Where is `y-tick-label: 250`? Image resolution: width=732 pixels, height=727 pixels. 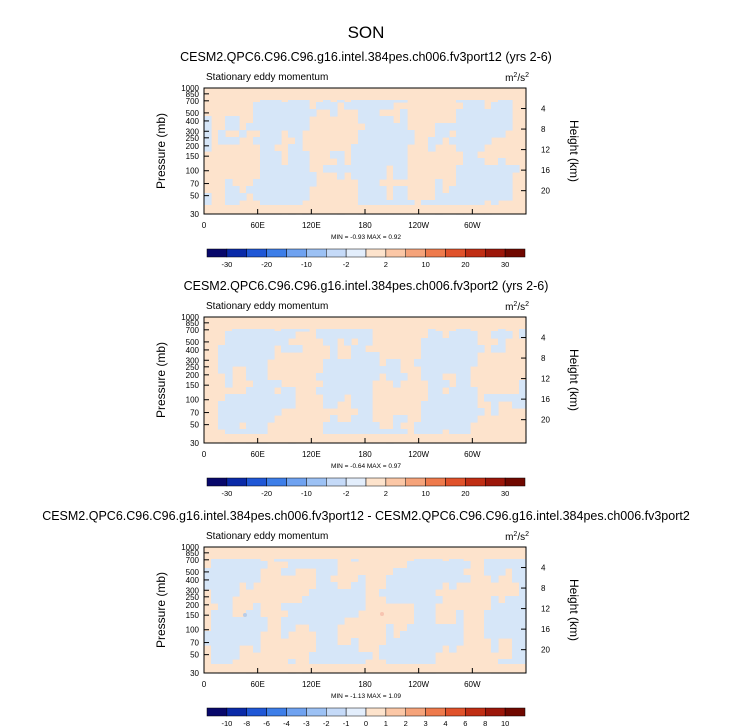
y-tick-label: 250 is located at coordinates (193, 138).